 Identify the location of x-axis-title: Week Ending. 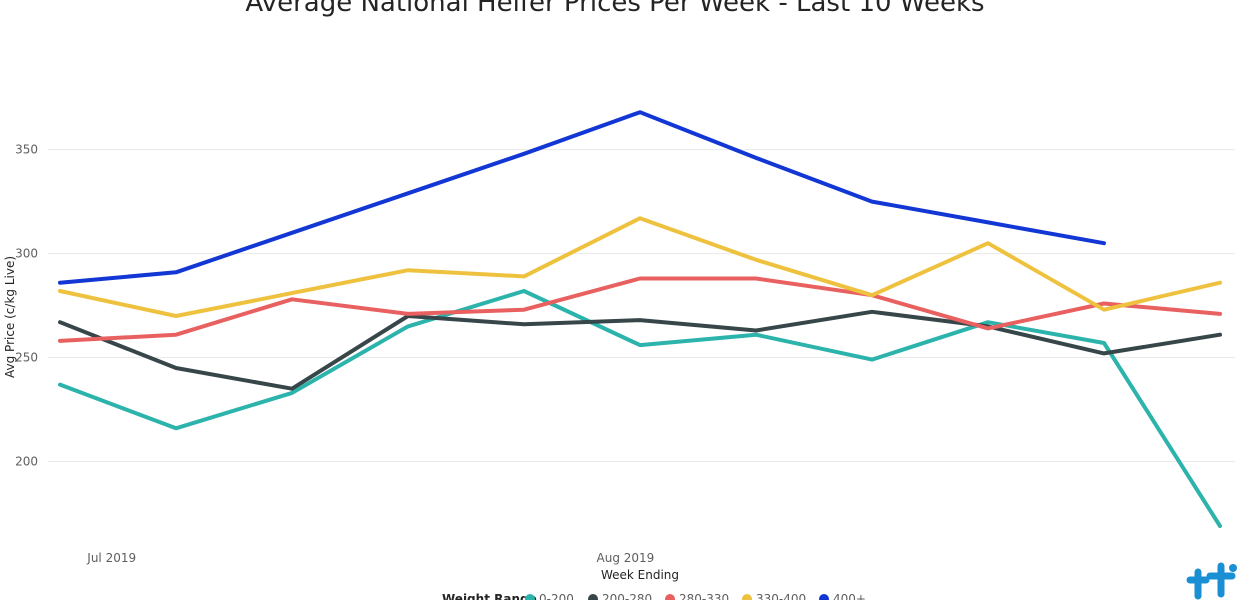
(640, 575).